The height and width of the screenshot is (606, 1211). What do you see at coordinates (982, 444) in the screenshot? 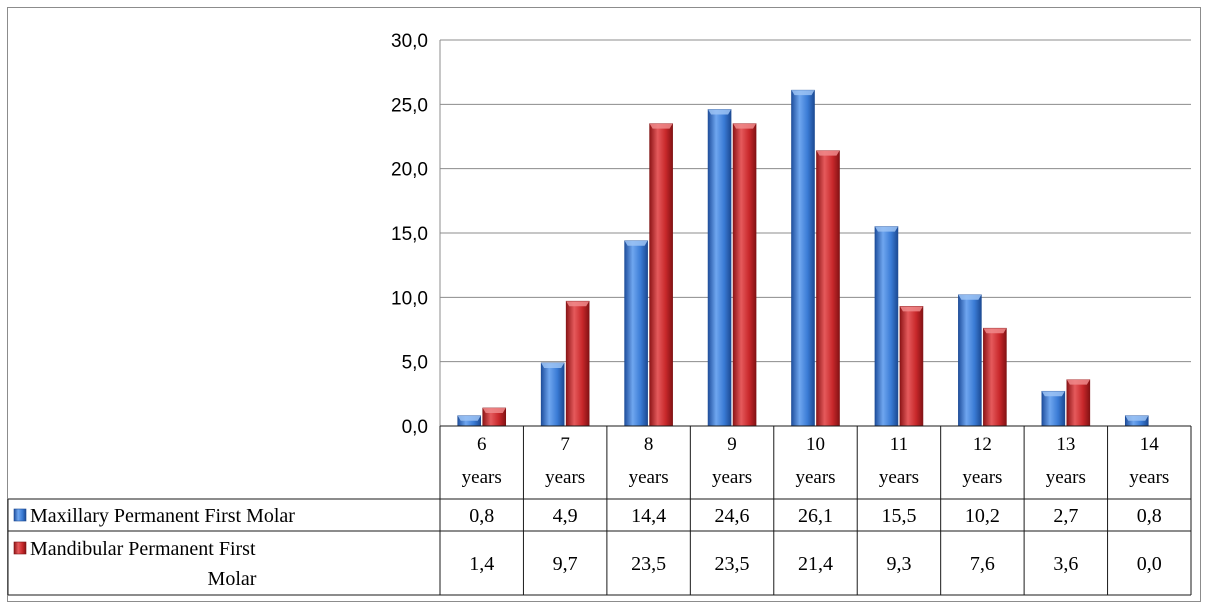
I see `category-label: 12` at bounding box center [982, 444].